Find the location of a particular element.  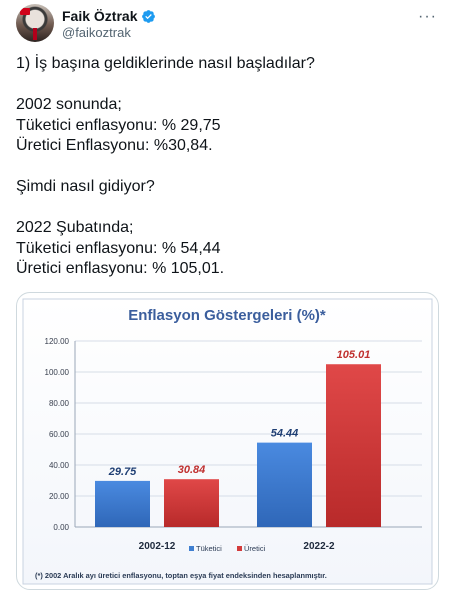

bar-data-label: 105.01 is located at coordinates (354, 355).